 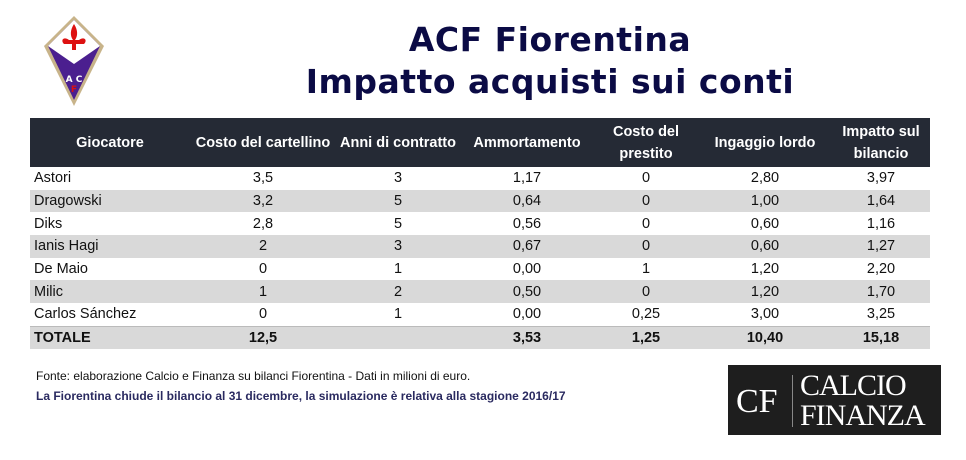 I want to click on total-row: TOTALE 12,5 3,53 1,25 10,40 15,18, so click(x=480, y=337).